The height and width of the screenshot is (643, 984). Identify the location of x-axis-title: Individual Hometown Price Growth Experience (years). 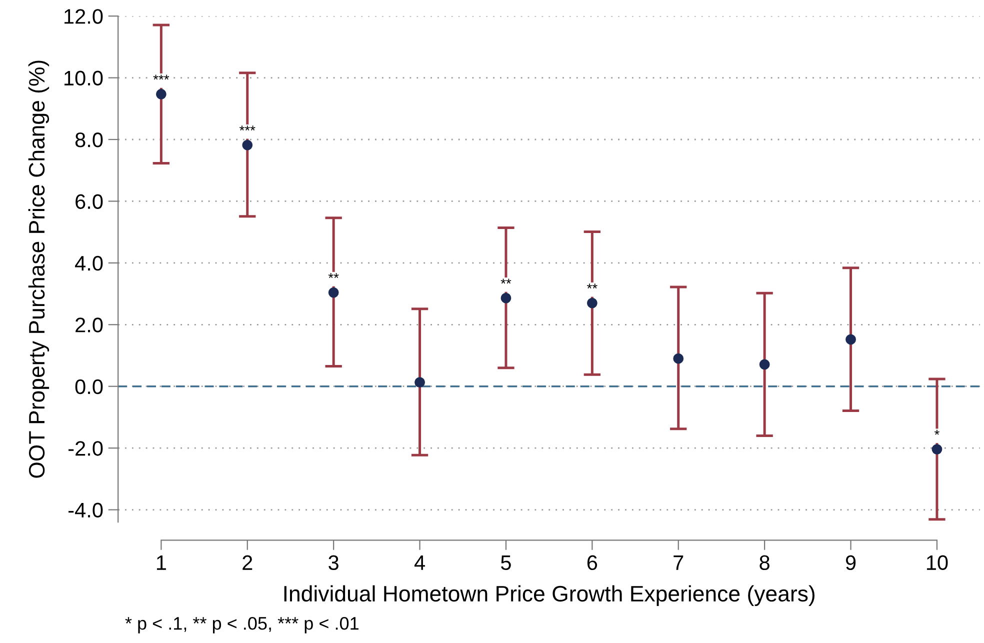
(549, 595).